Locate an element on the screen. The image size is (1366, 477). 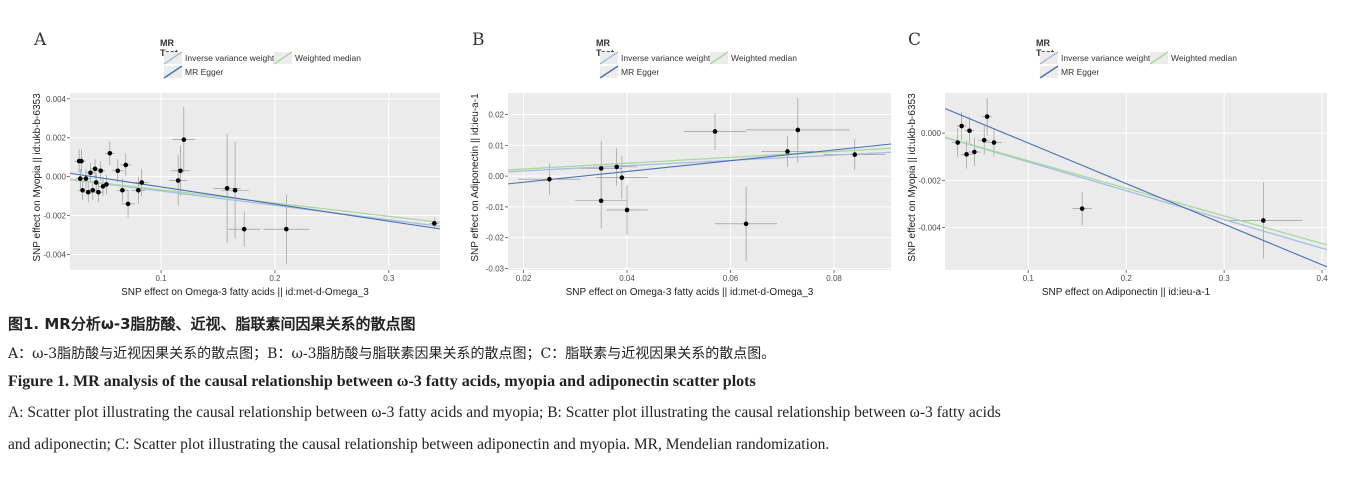
y-tick-label: -0.02 is located at coordinates (495, 238).